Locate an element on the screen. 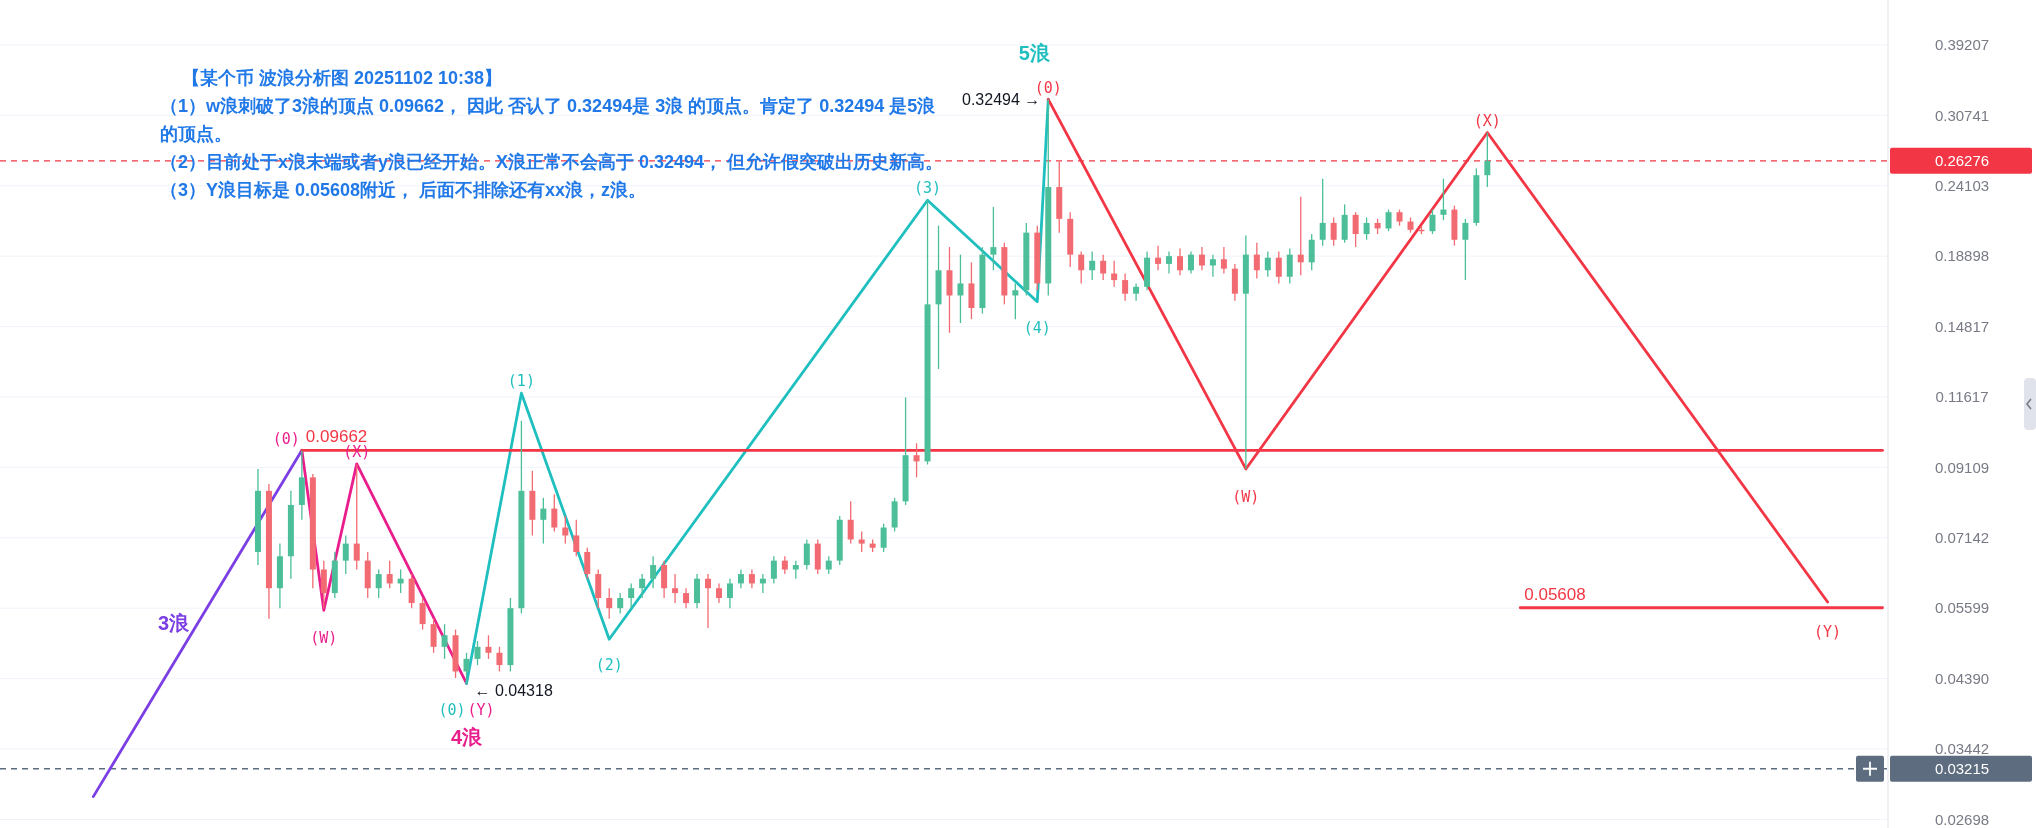  annotation: 4浪 is located at coordinates (467, 737).